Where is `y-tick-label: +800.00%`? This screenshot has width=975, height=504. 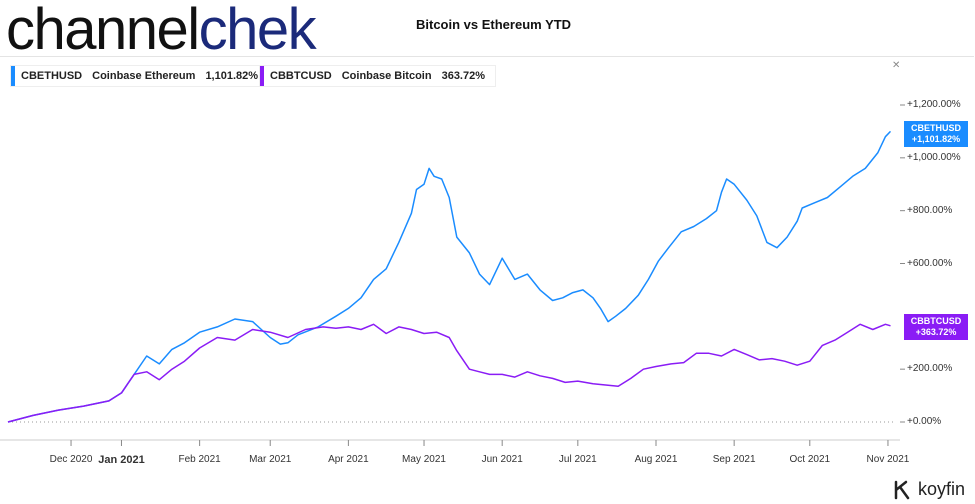
y-tick-label: +800.00% is located at coordinates (930, 210).